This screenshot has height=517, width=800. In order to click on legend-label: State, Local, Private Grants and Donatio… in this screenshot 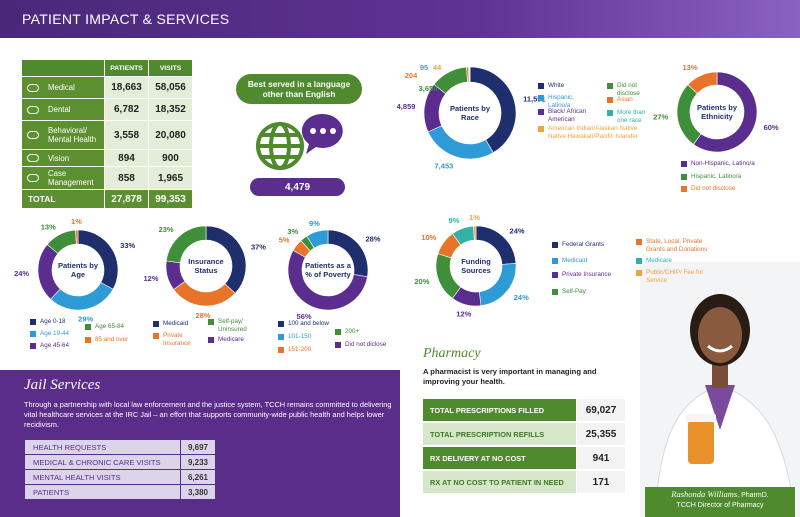, I will do `click(677, 245)`.